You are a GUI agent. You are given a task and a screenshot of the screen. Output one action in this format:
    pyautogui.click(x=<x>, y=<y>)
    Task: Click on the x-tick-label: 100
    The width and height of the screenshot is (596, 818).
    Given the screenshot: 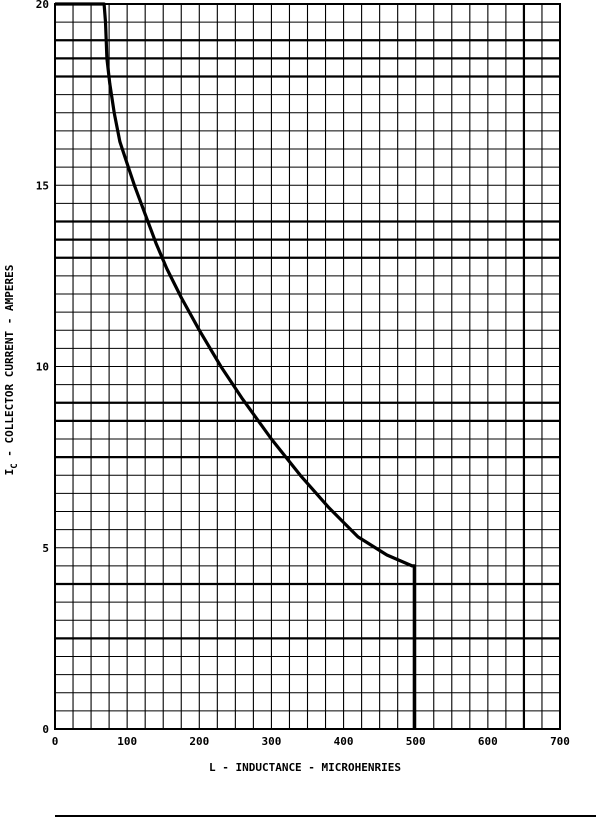 What is the action you would take?
    pyautogui.click(x=127, y=741)
    